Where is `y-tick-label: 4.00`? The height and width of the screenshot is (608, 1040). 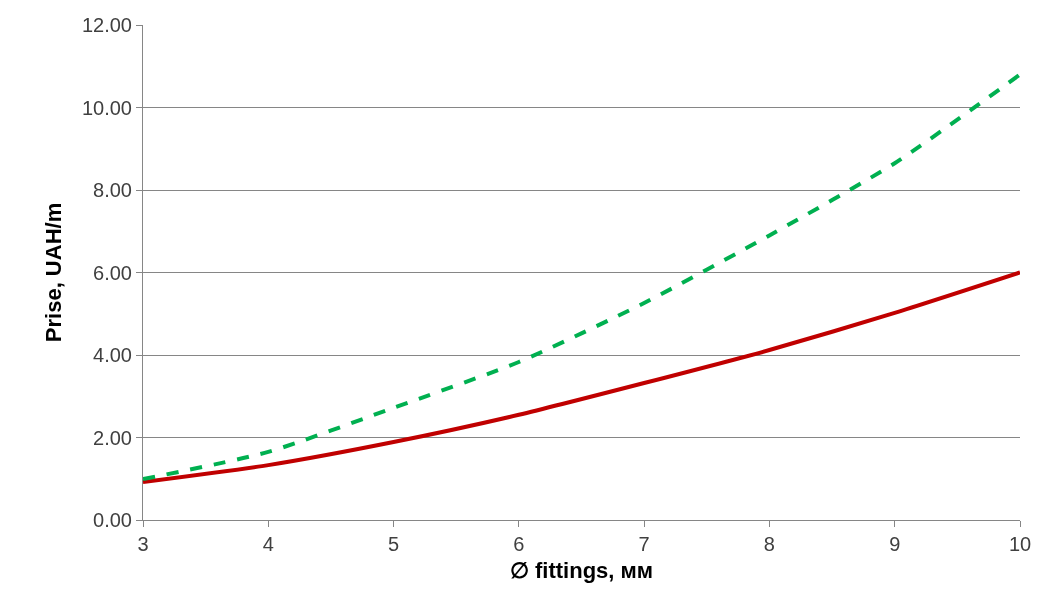
y-tick-label: 4.00 is located at coordinates (112, 355).